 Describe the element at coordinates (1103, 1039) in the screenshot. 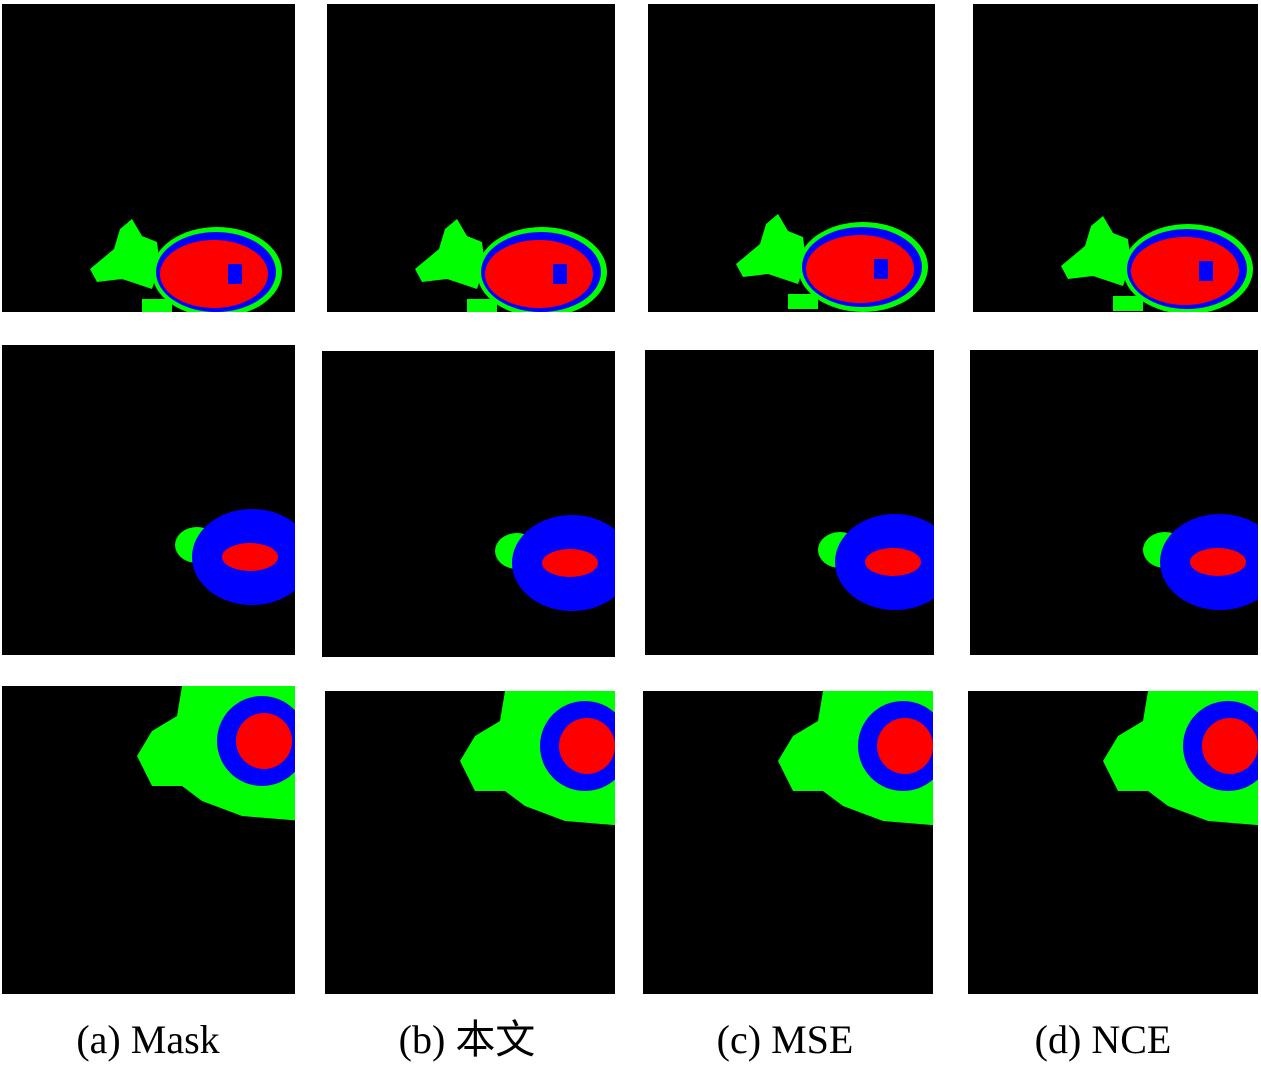

I see `caption: (d) NCE` at that location.